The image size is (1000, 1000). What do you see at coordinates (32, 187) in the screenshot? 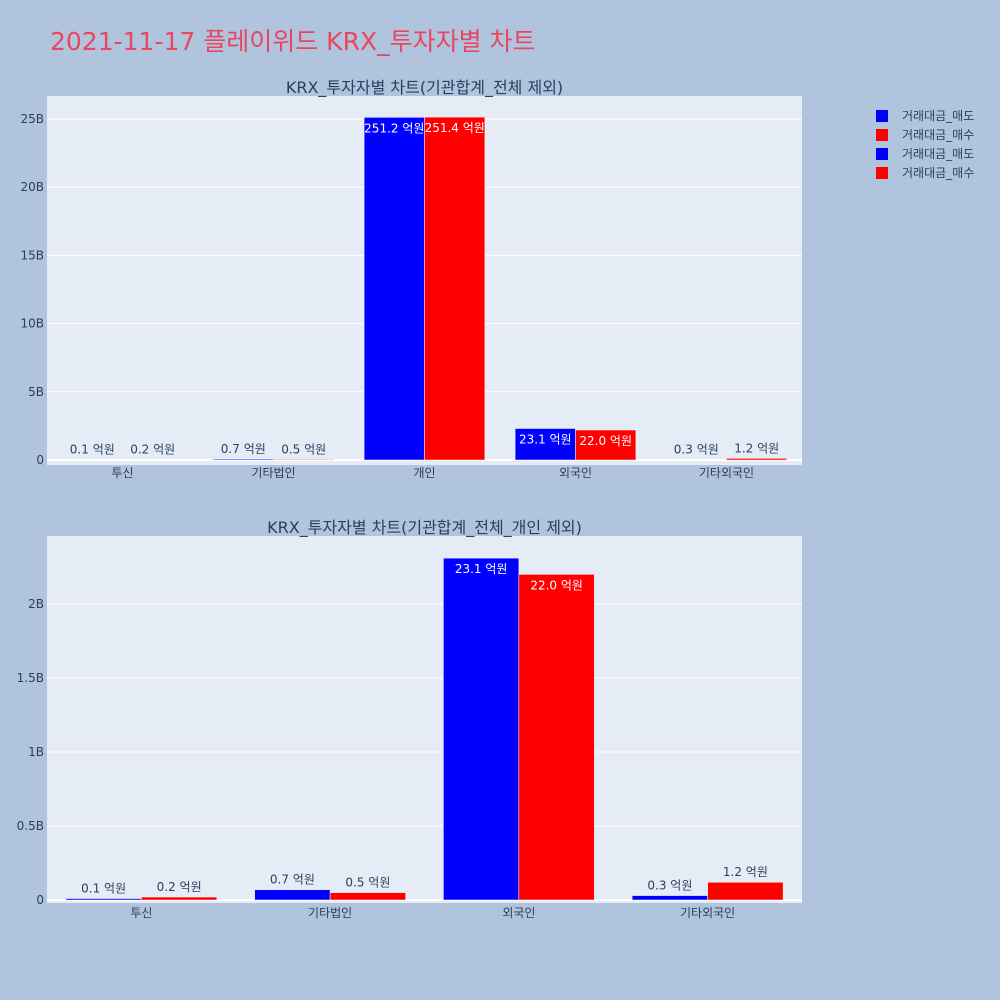
I see `y-tick-label: 20B` at bounding box center [32, 187].